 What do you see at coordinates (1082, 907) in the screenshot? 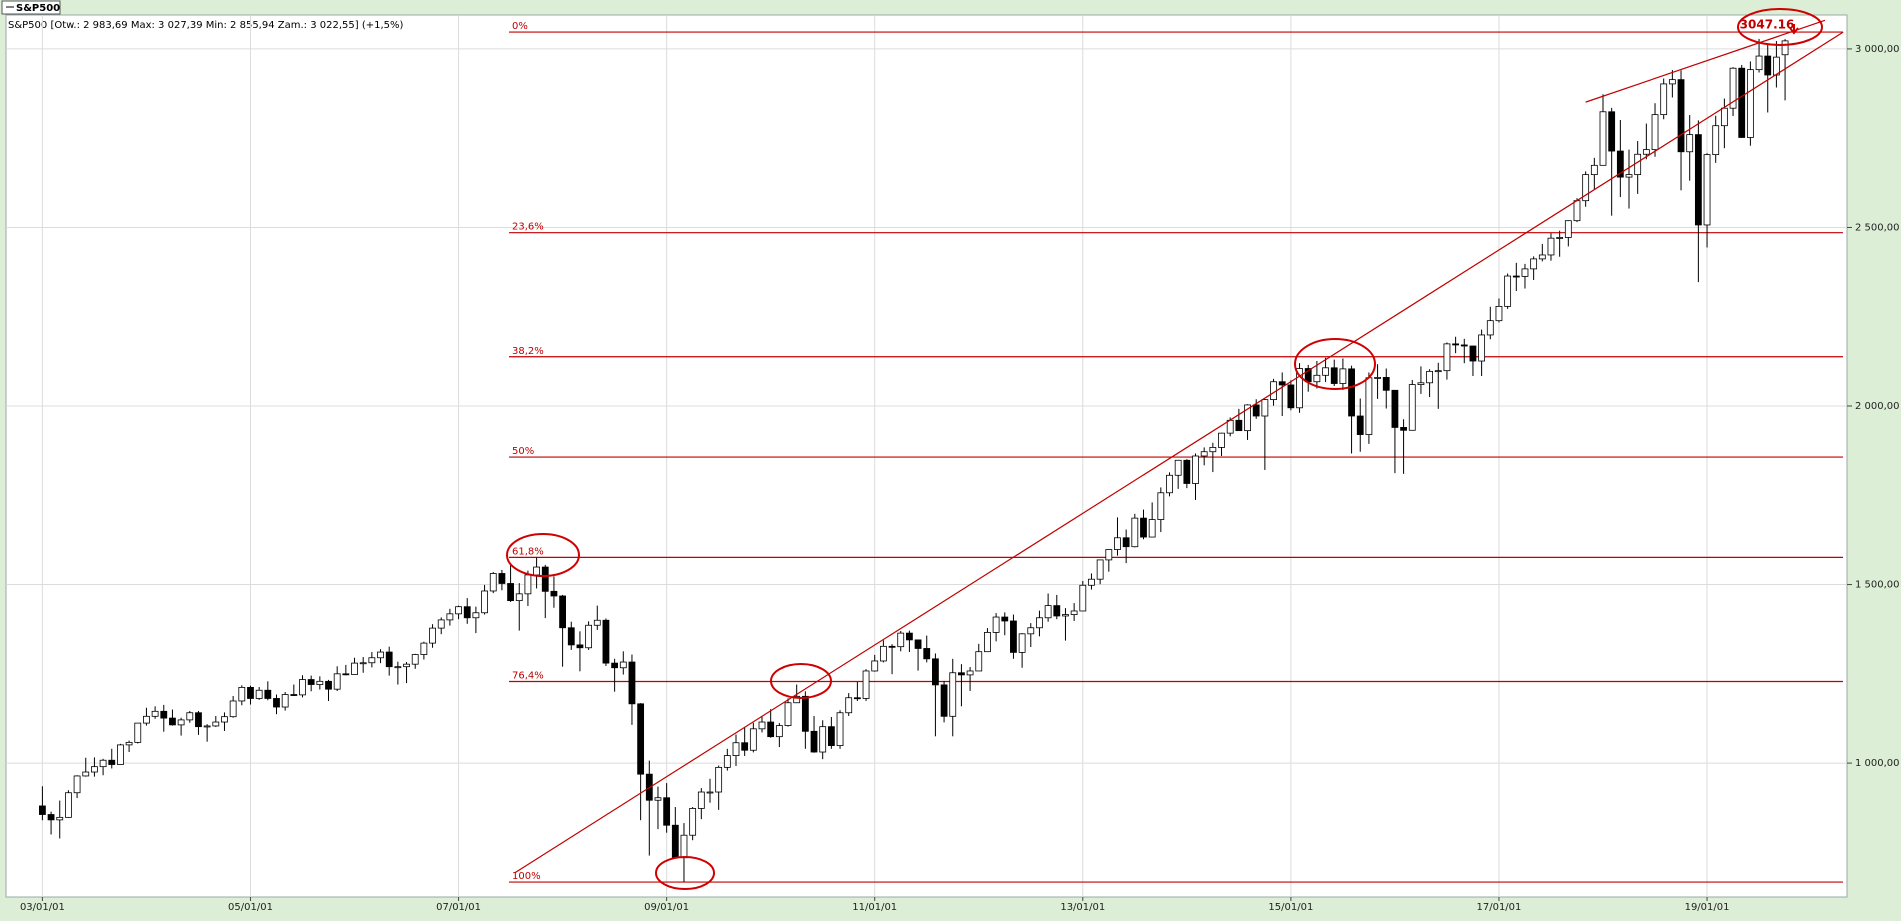
I see `x-tick-label: 13/01/01` at bounding box center [1082, 907].